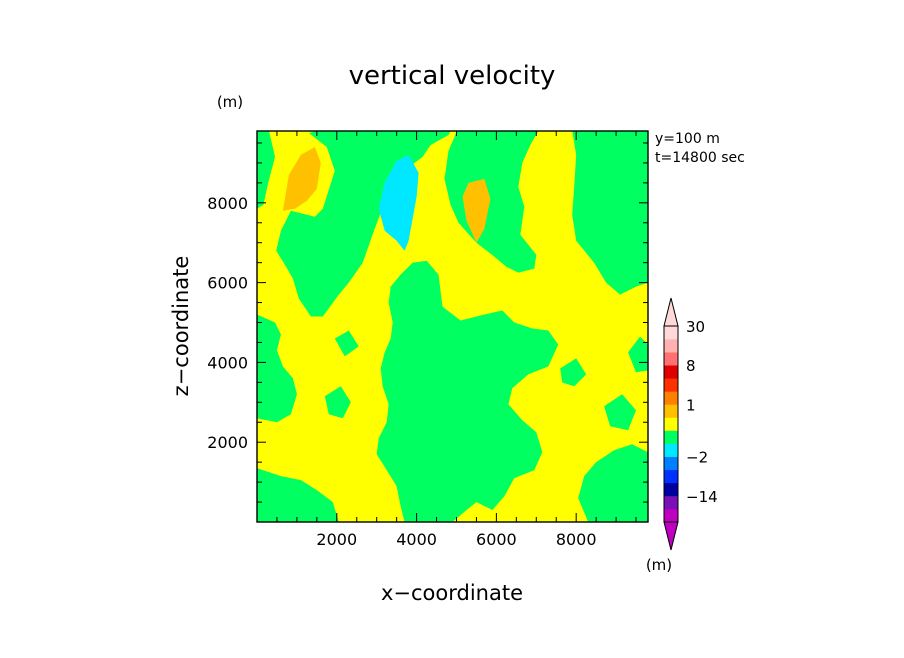  What do you see at coordinates (576, 539) in the screenshot?
I see `x-tick-label: 8000` at bounding box center [576, 539].